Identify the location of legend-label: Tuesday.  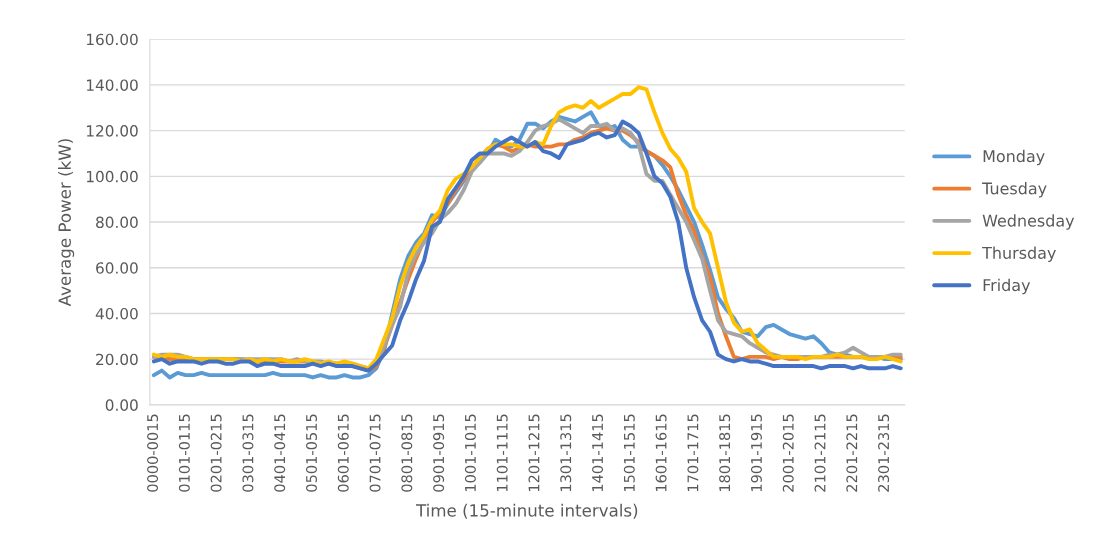
(1014, 190).